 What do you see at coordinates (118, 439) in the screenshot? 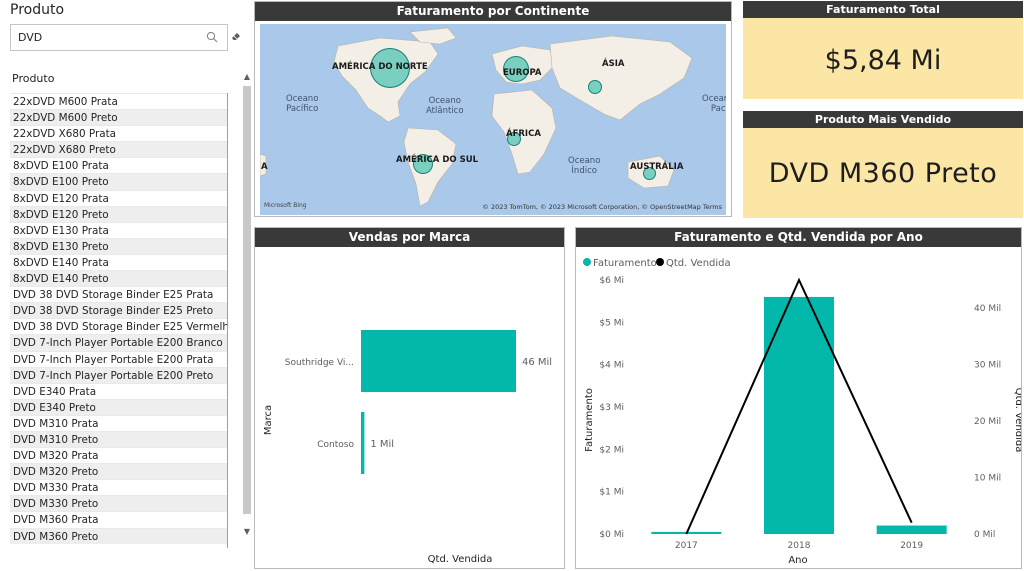
I see `slicer-item: DVD M310 Preto` at bounding box center [118, 439].